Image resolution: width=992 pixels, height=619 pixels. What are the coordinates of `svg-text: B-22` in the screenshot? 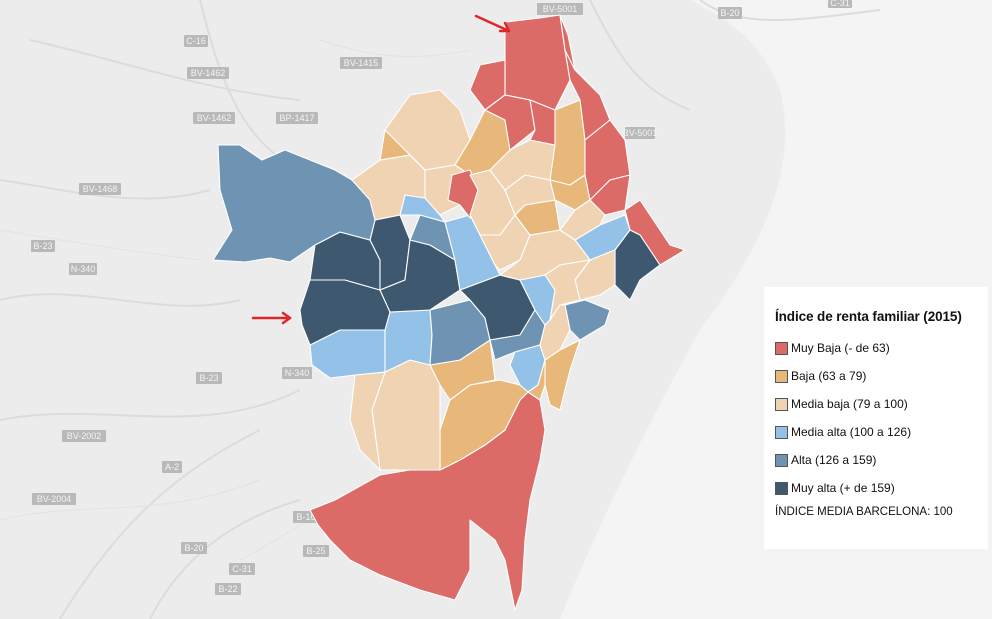 It's located at (227, 589).